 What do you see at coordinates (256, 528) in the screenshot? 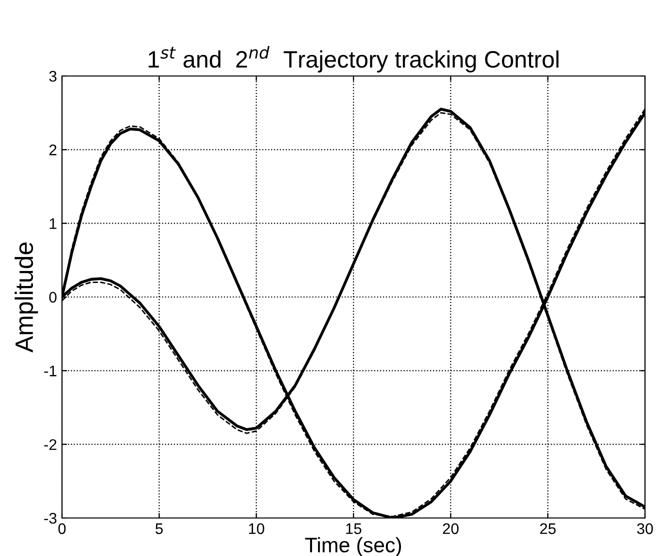
I see `x-tick-label: 10` at bounding box center [256, 528].